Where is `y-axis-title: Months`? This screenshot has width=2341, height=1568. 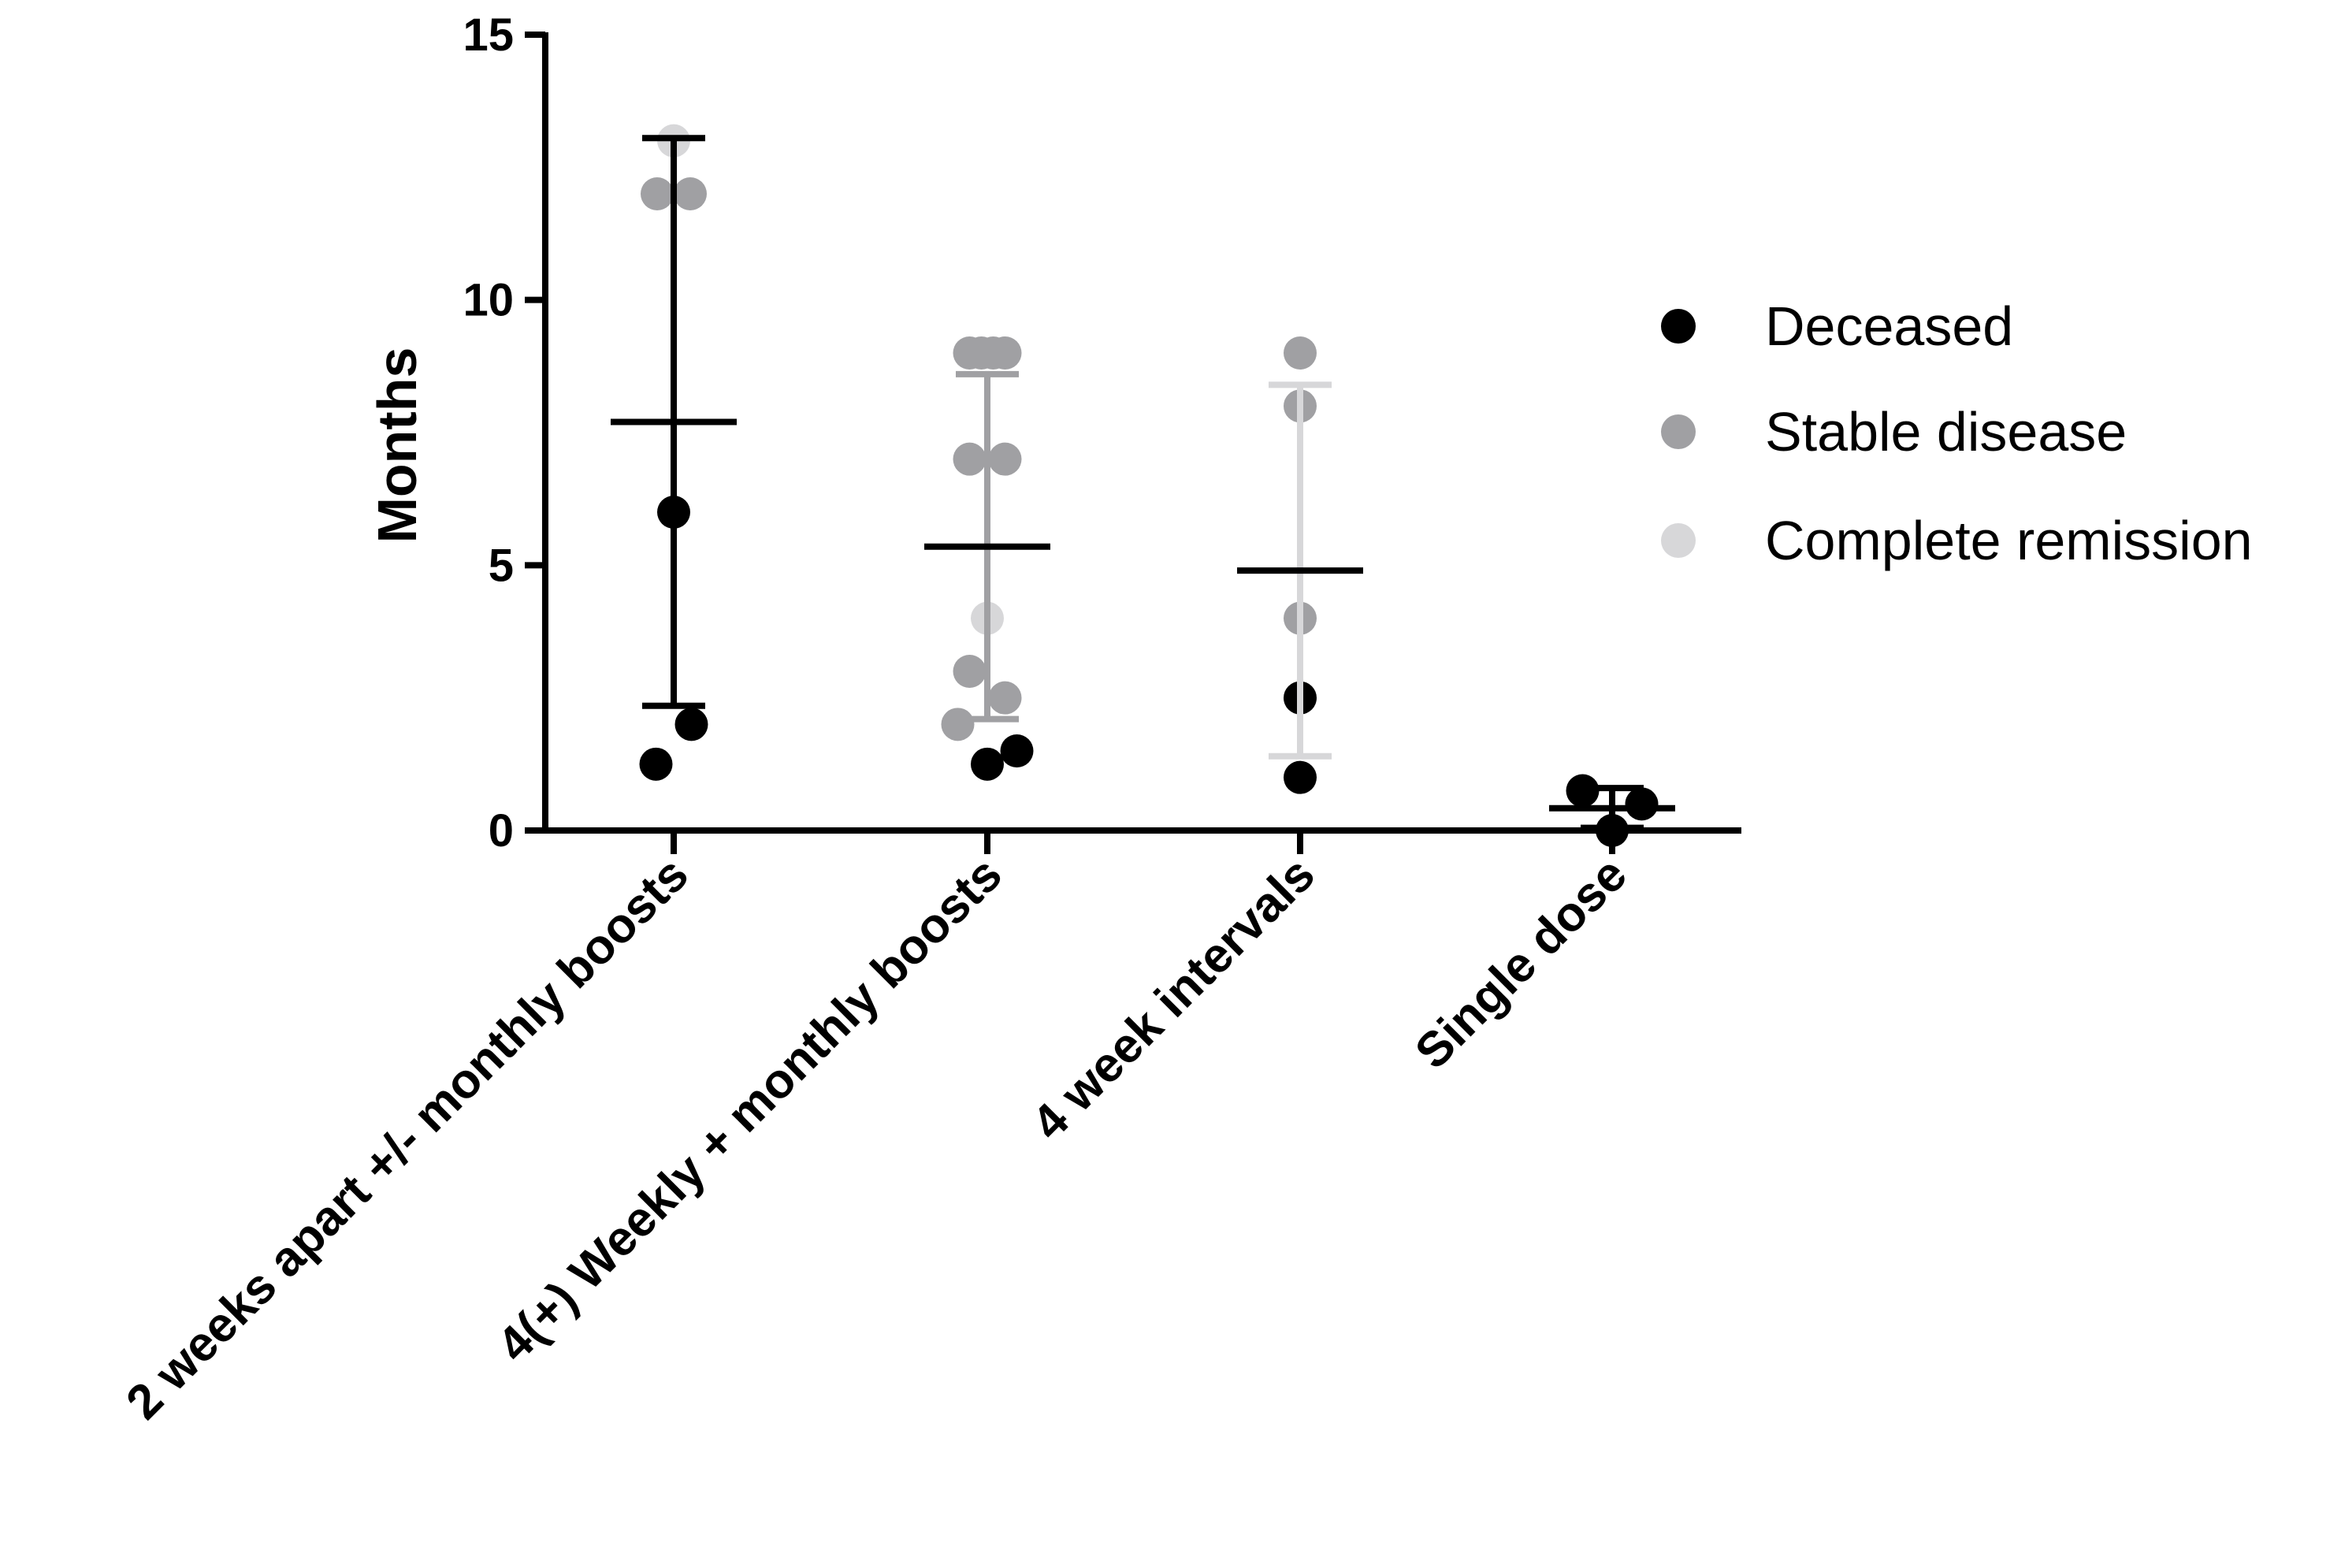
y-axis-title: Months is located at coordinates (397, 445).